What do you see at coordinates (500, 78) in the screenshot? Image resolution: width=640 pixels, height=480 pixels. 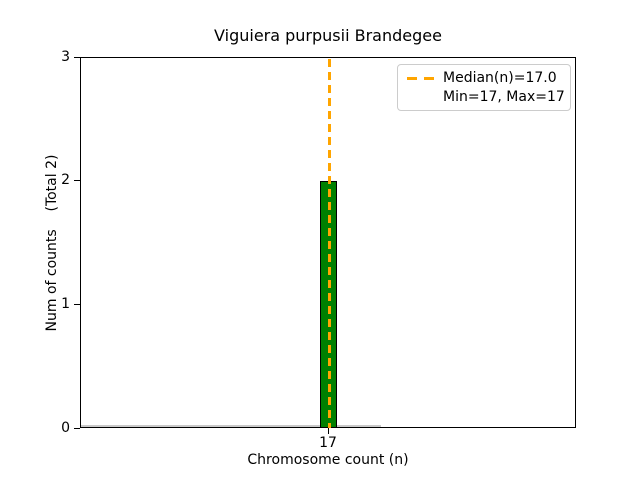 I see `legend-label-median: Median(n)=17.0` at bounding box center [500, 78].